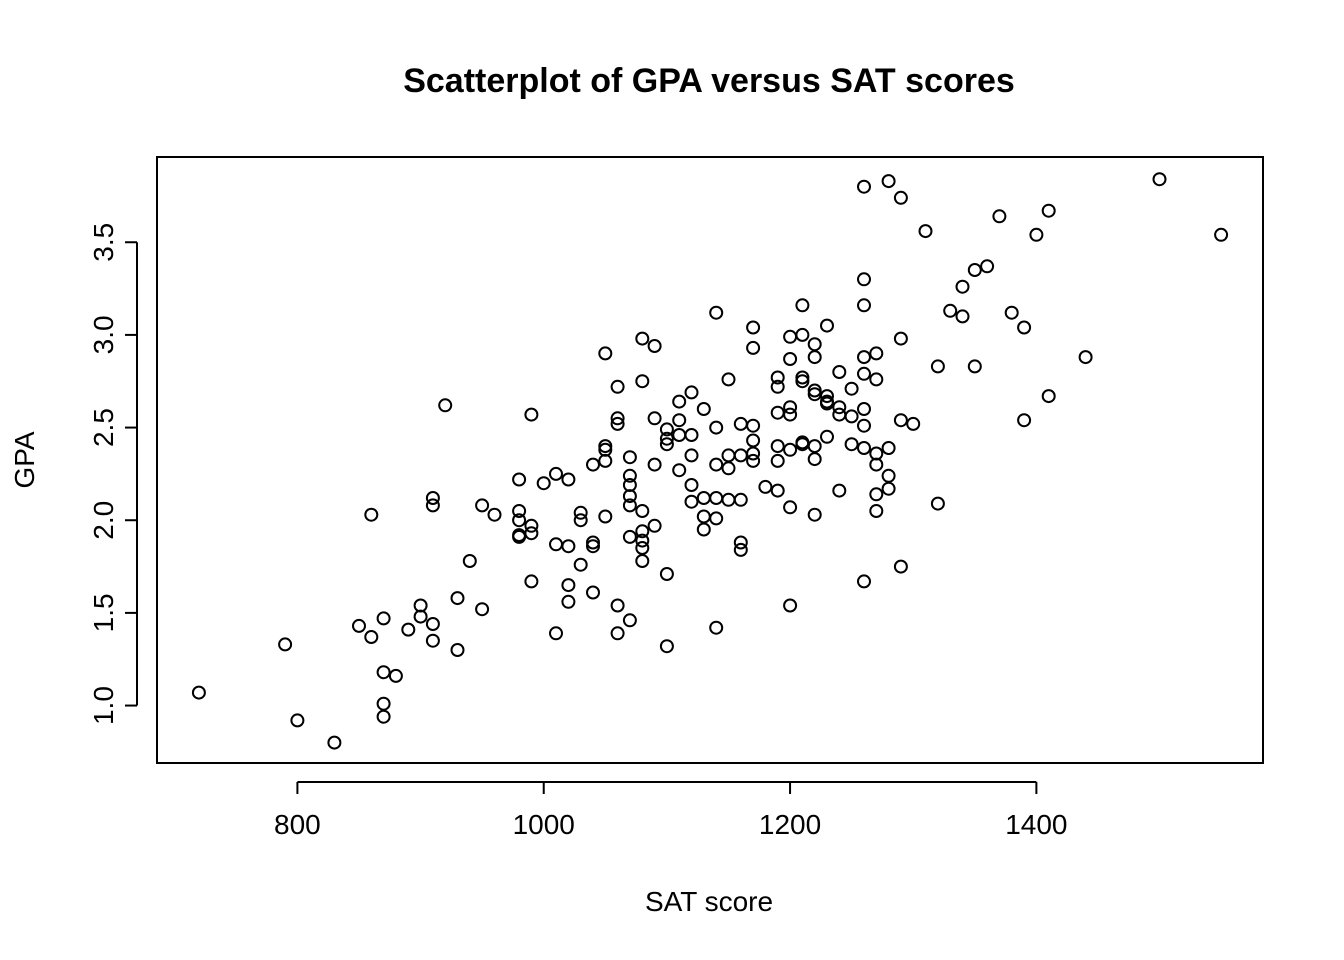 The width and height of the screenshot is (1344, 960). What do you see at coordinates (544, 824) in the screenshot?
I see `x-tick-label: 1000` at bounding box center [544, 824].